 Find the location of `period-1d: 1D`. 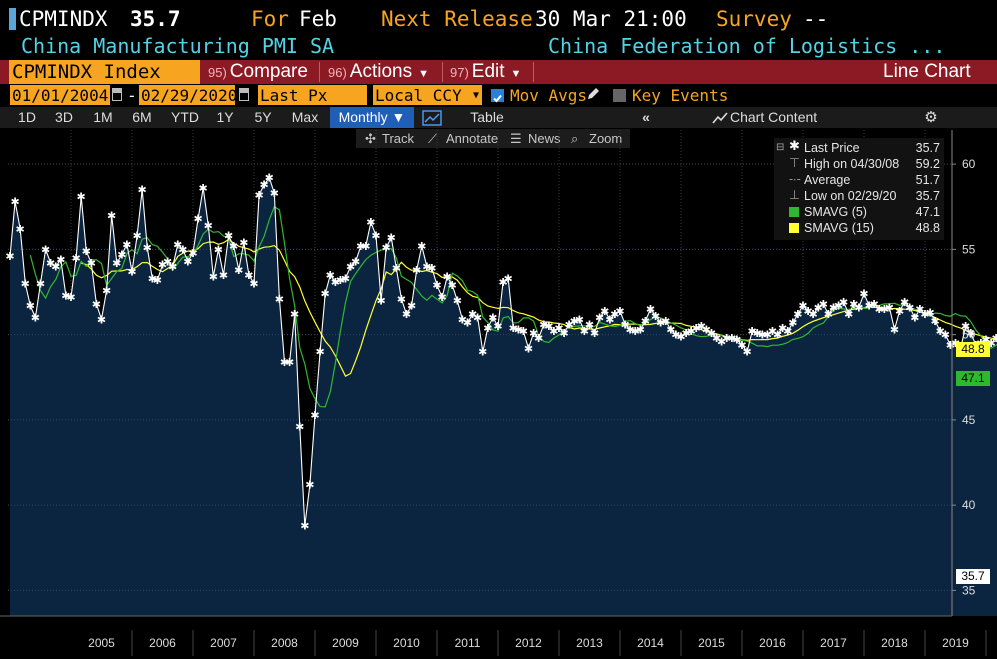

period-1d: 1D is located at coordinates (27, 117).